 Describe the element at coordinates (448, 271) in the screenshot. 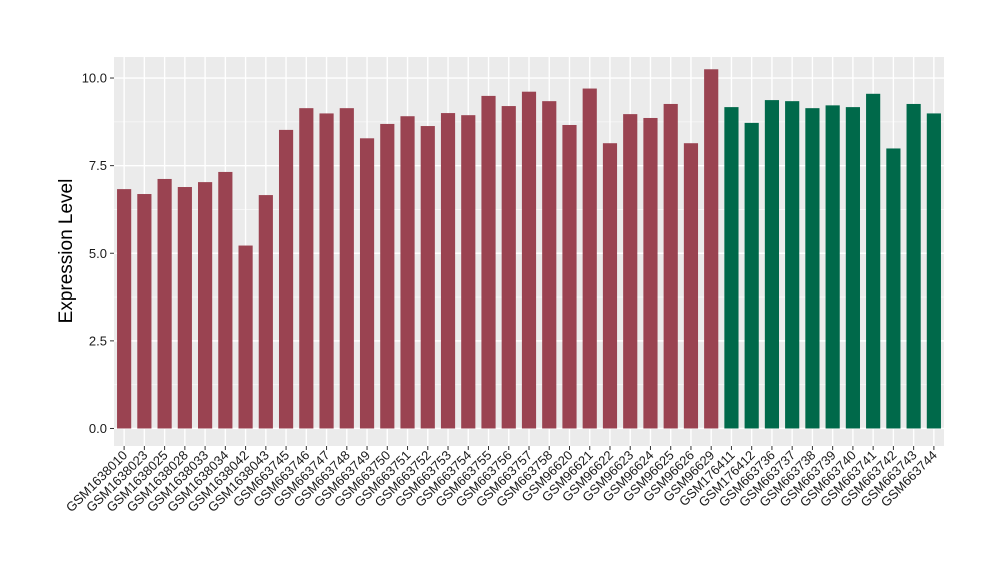

I see `bar-GSM663753` at that location.